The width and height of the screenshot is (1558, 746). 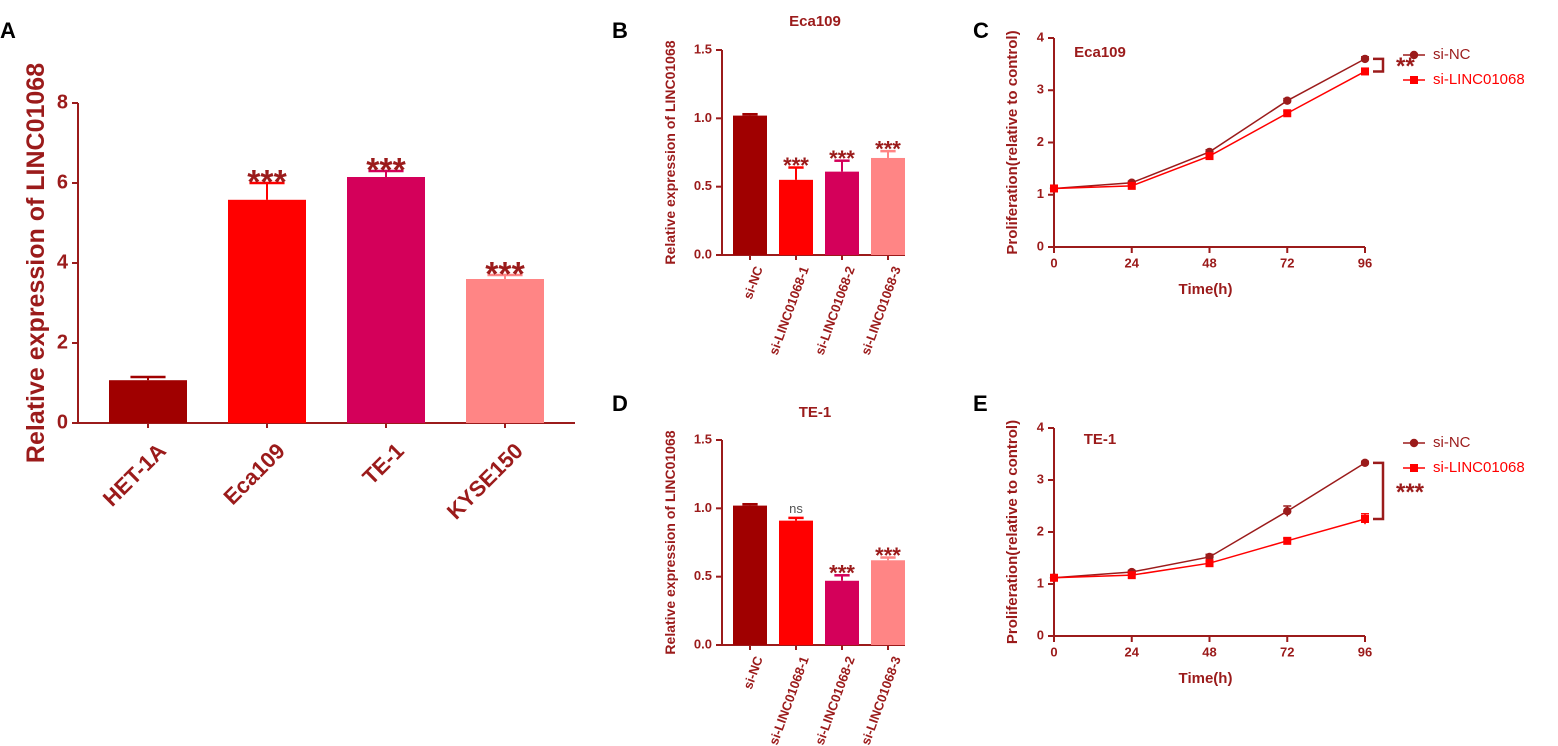 I want to click on category-label: TE-1, so click(x=382, y=463).